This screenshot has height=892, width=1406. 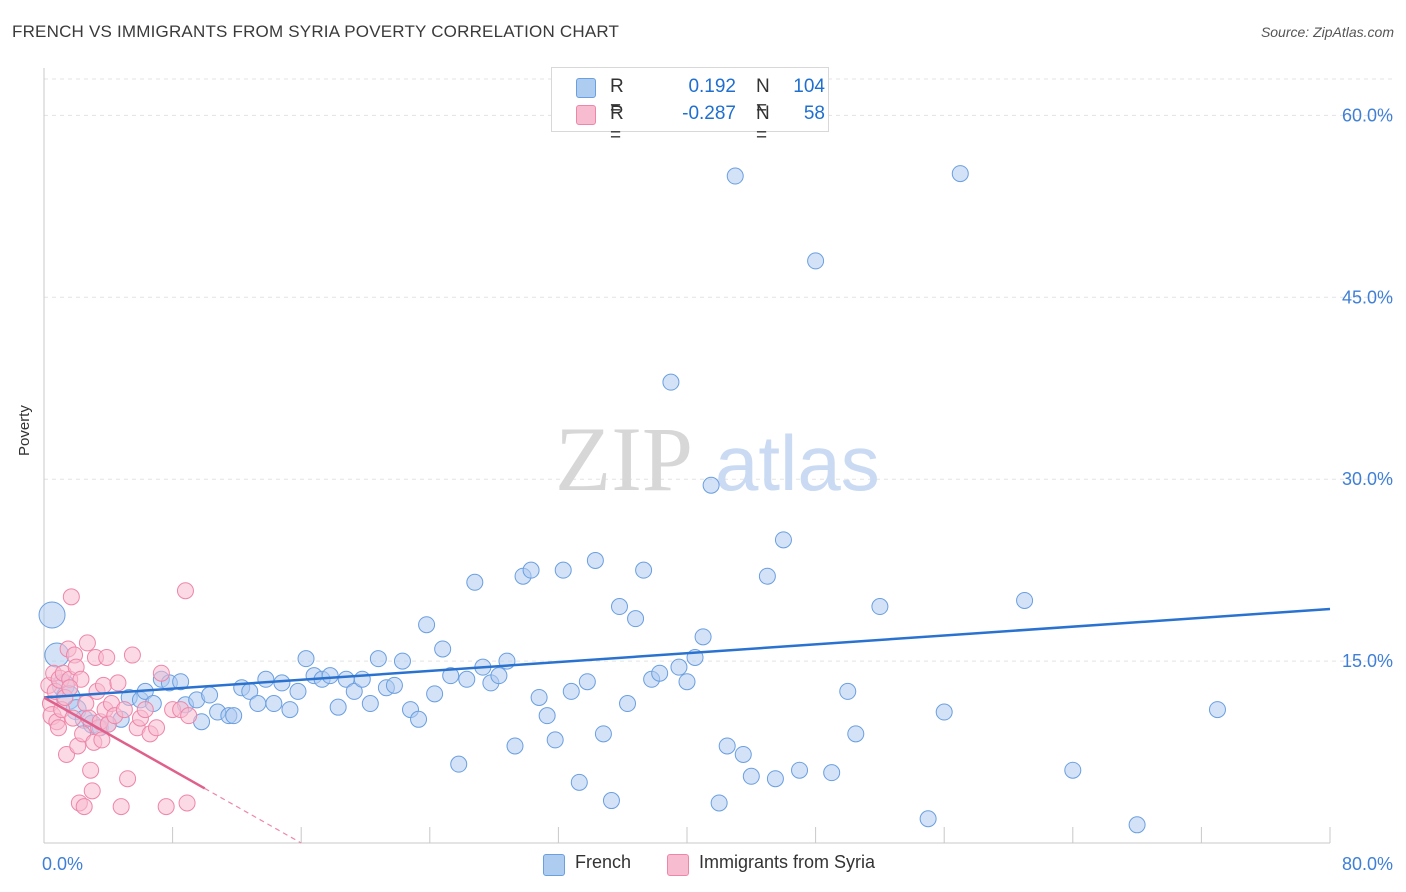 I want to click on syria-trend-line, so click(x=124, y=743).